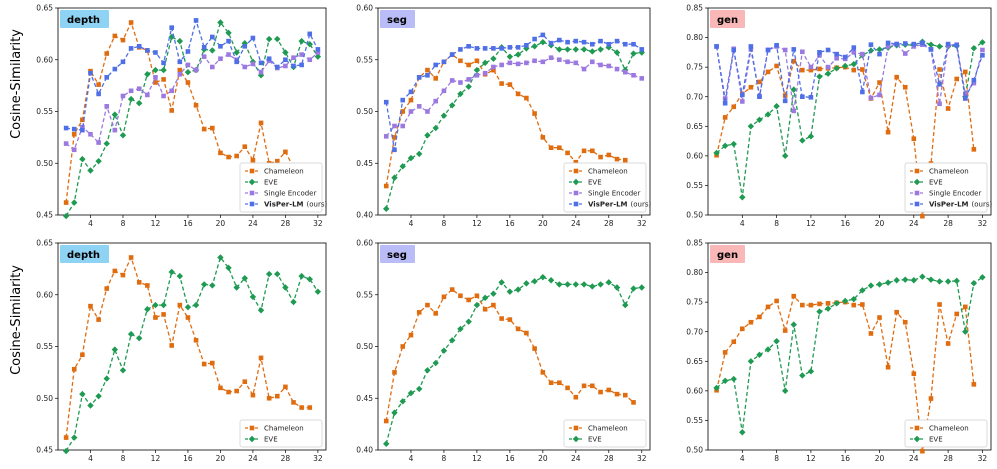 This screenshot has height=469, width=997. Describe the element at coordinates (845, 223) in the screenshot. I see `x-tick-label: 16` at that location.